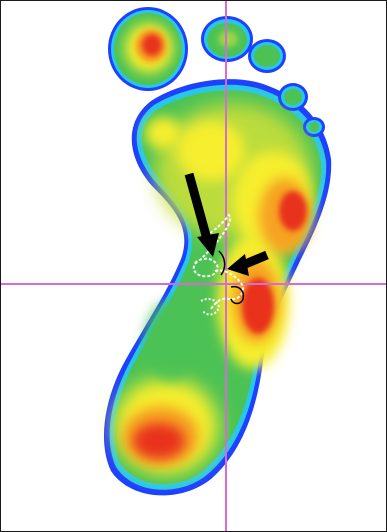 The height and width of the screenshot is (532, 387). Describe the element at coordinates (293, 97) in the screenshot. I see `toe-4-green` at that location.